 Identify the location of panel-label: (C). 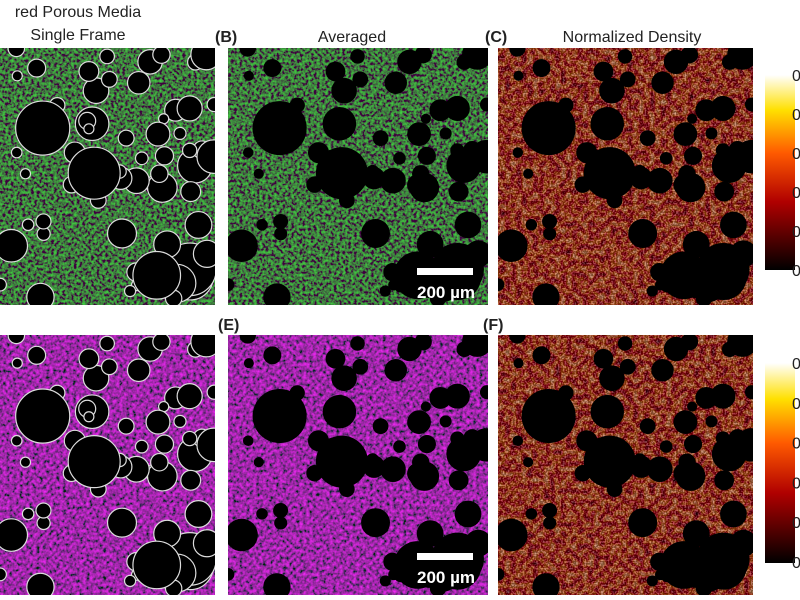
(496, 37).